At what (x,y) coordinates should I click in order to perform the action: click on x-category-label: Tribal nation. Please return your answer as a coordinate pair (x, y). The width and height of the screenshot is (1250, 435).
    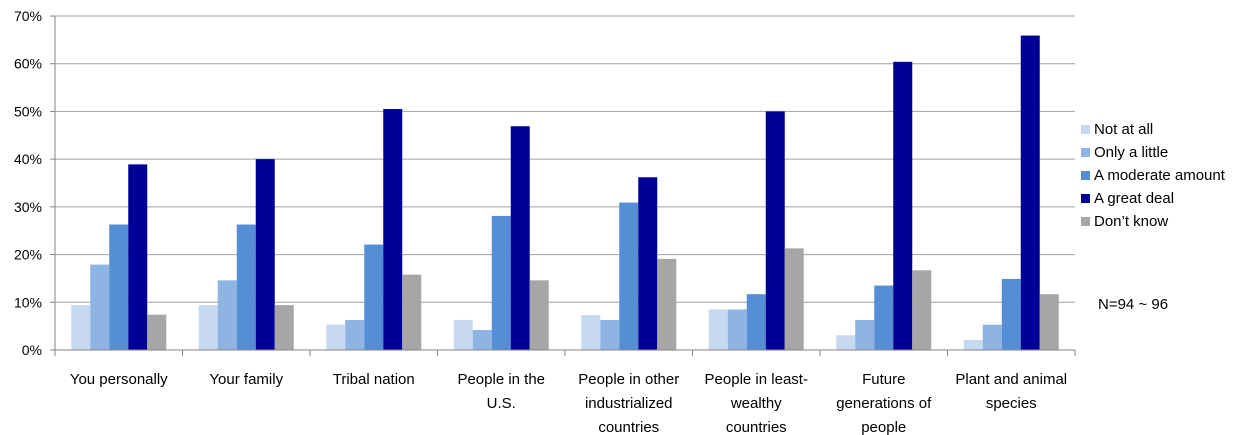
    Looking at the image, I should click on (374, 379).